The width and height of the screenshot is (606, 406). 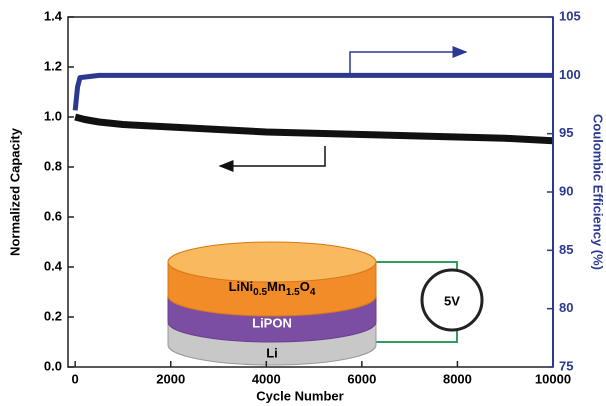 I want to click on text: 1.5, so click(x=293, y=292).